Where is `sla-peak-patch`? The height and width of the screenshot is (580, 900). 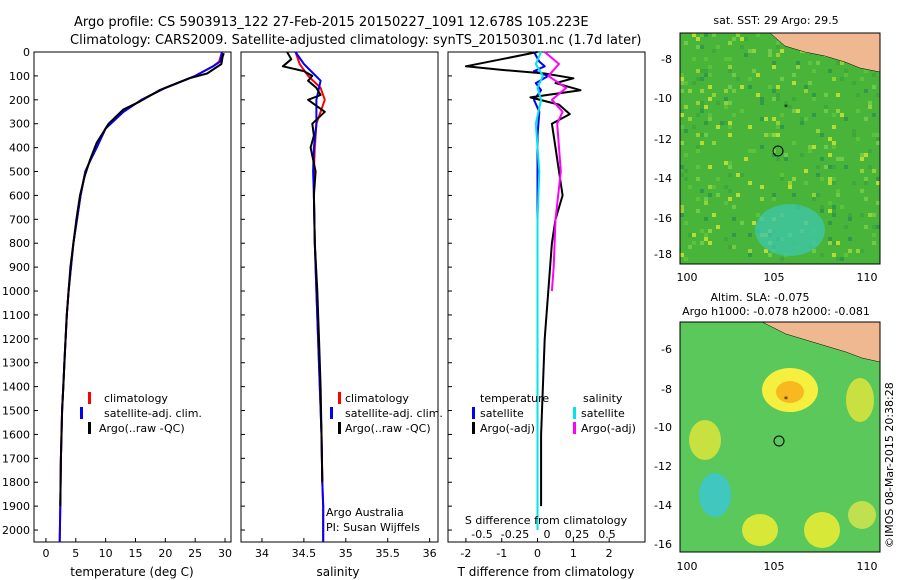 sla-peak-patch is located at coordinates (790, 392).